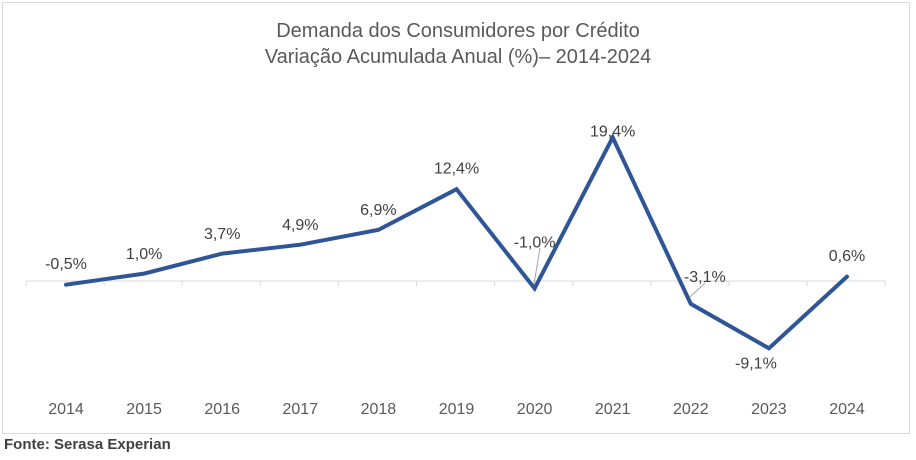 The width and height of the screenshot is (916, 460). Describe the element at coordinates (455, 283) in the screenshot. I see `axis-layer` at that location.